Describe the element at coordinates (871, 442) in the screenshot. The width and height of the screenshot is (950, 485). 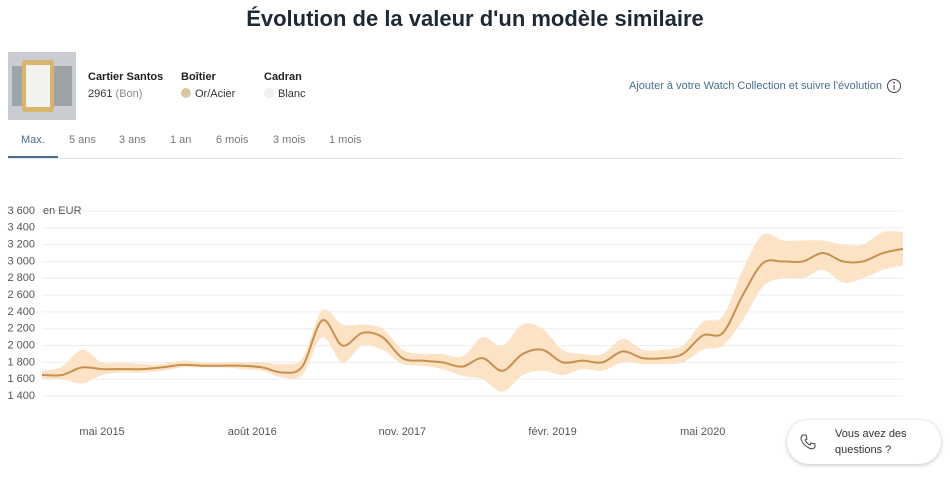
I see `chat-text: Vous avez des questions ?` at that location.